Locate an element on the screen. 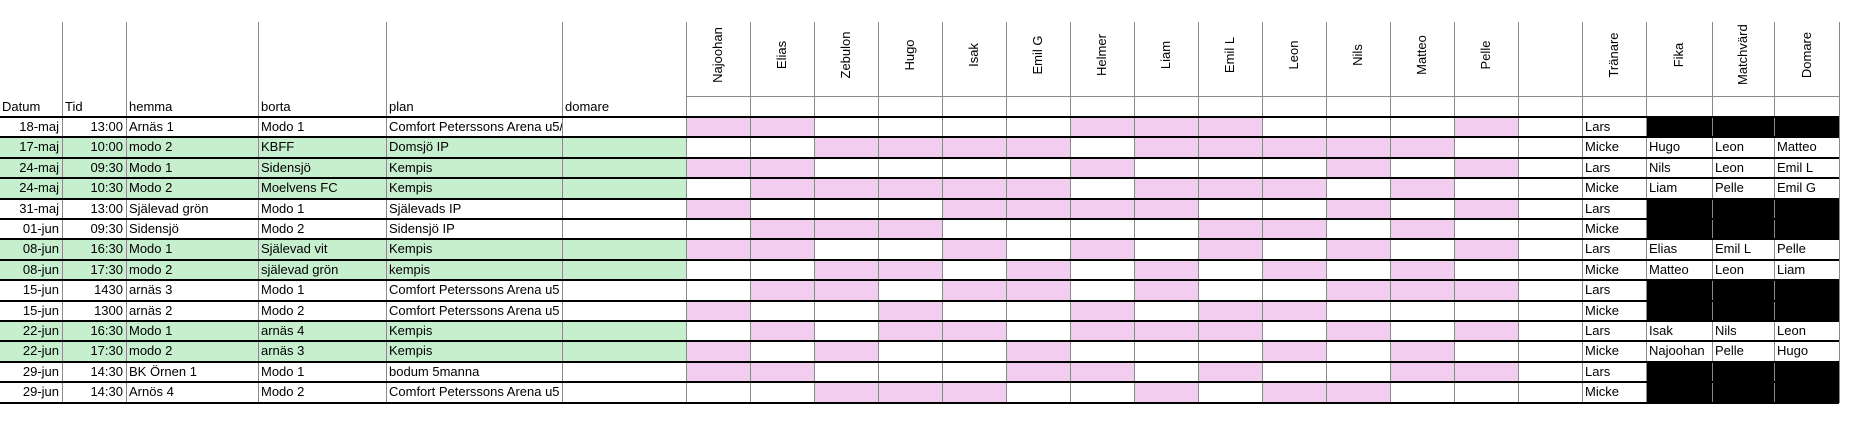  cell-domare_duty: Hugo is located at coordinates (1793, 351).